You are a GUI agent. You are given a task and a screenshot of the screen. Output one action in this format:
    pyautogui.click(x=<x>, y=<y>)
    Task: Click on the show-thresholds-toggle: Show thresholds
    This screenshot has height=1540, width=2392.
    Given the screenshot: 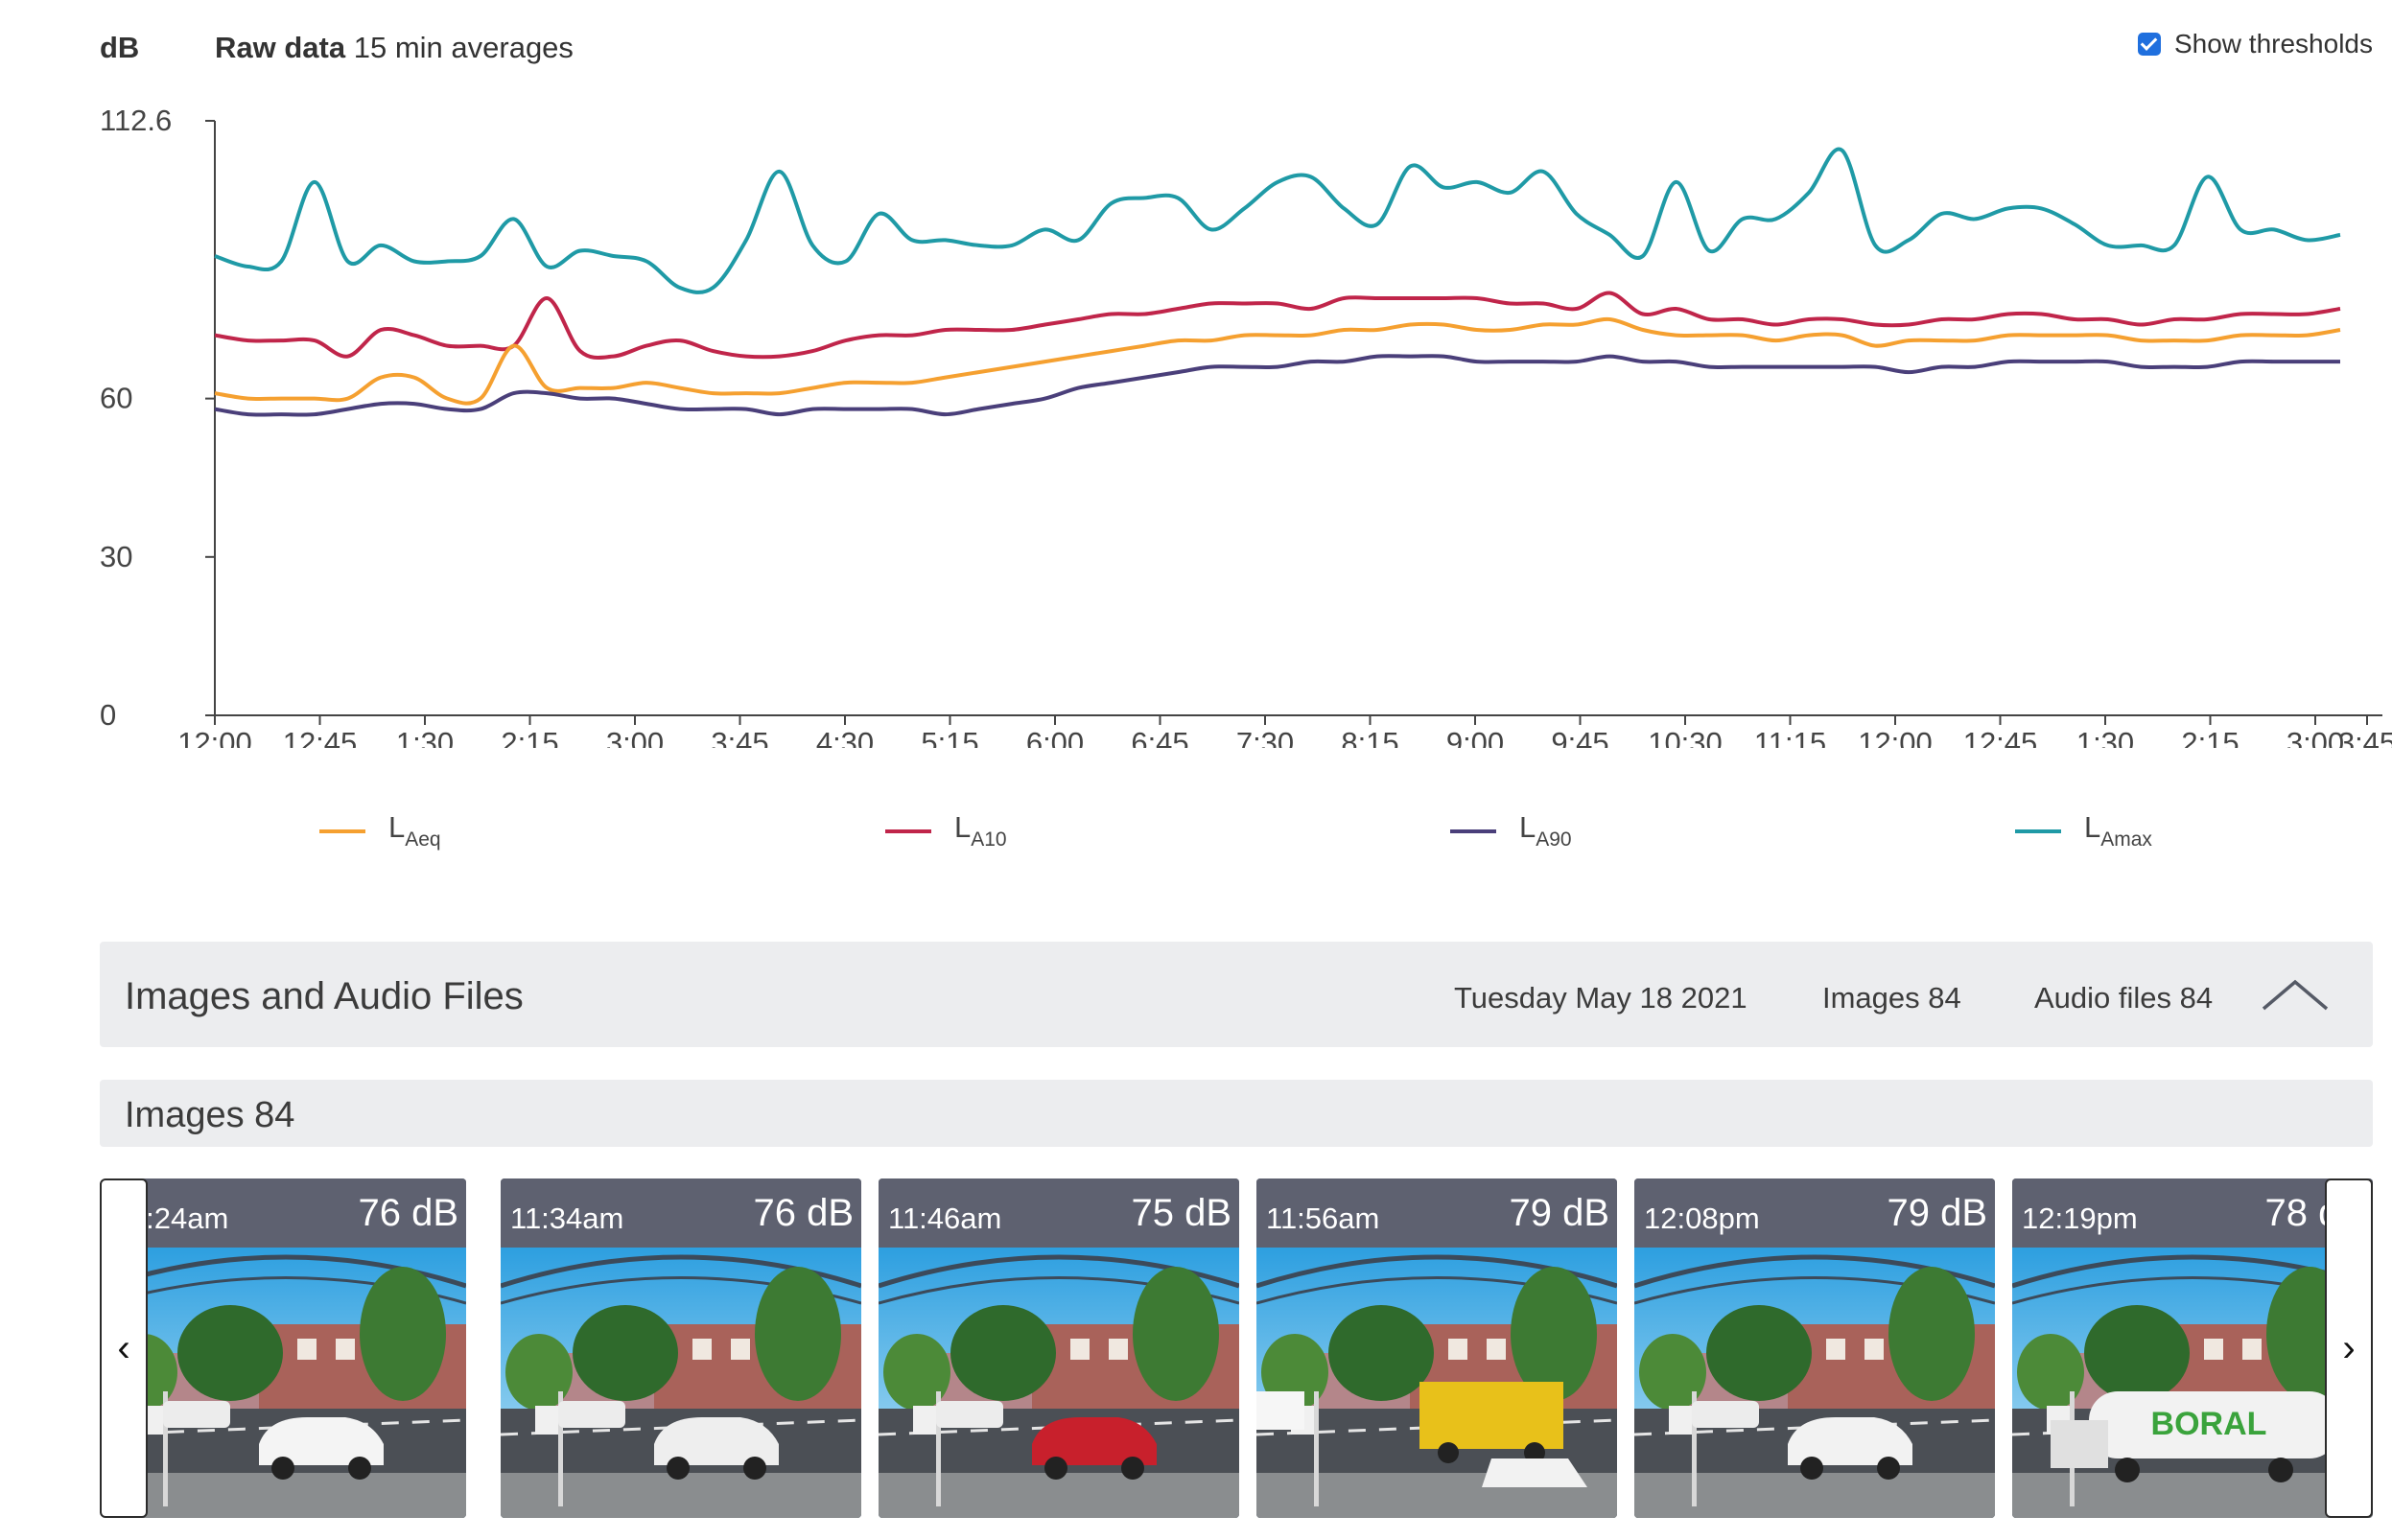 What is the action you would take?
    pyautogui.click(x=2255, y=44)
    